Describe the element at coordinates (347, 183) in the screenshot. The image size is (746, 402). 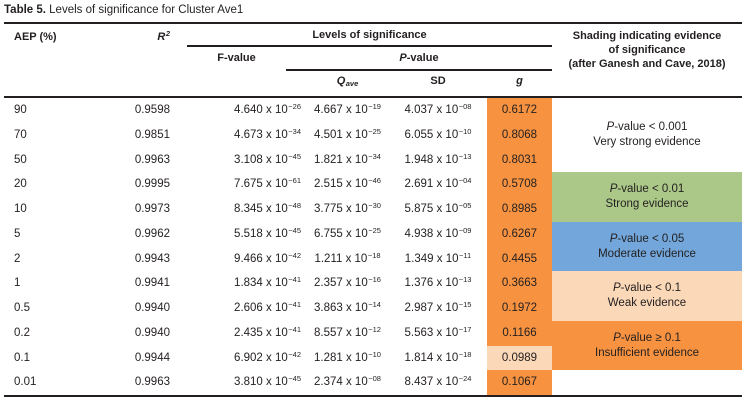
I see `q-ave-cell: 2.515 x 10⁻⁴⁶` at that location.